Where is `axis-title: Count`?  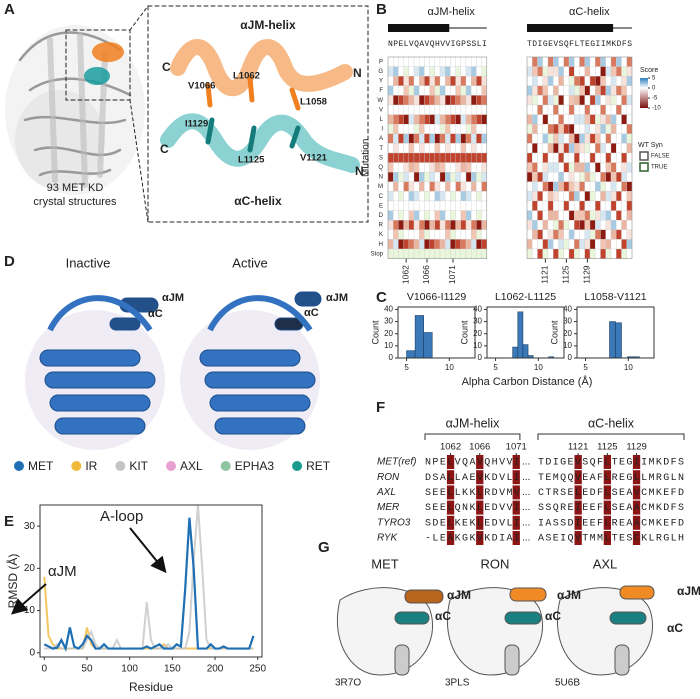 axis-title: Count is located at coordinates (554, 332).